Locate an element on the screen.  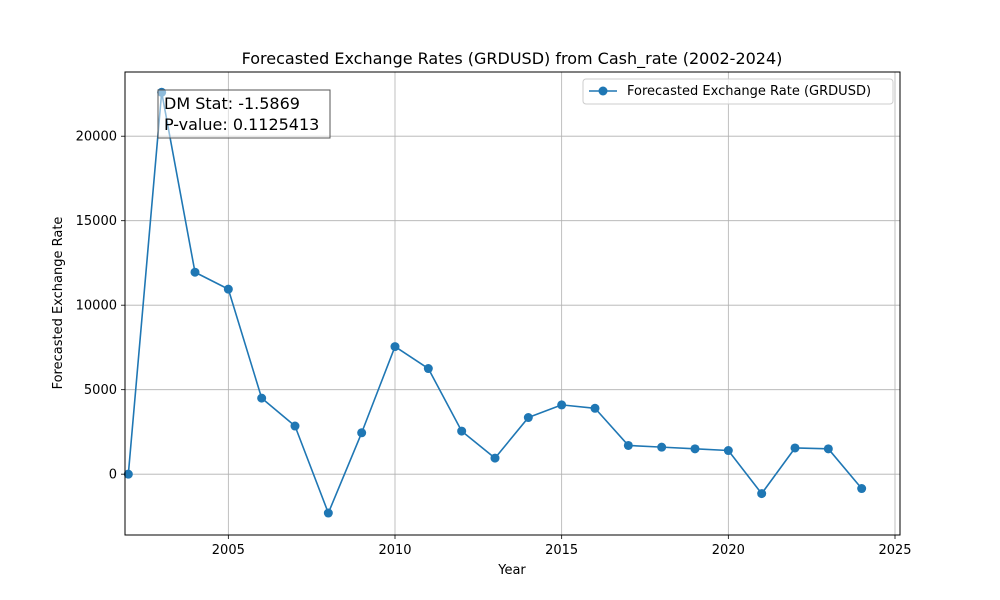
x-axis-ticks: 2005 2010 2015 2020 2025 is located at coordinates (562, 546).